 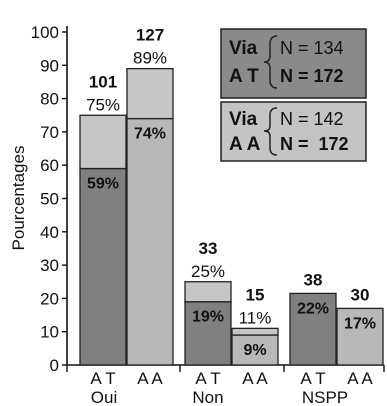 I want to click on y-tick-label: 80, so click(x=49, y=99).